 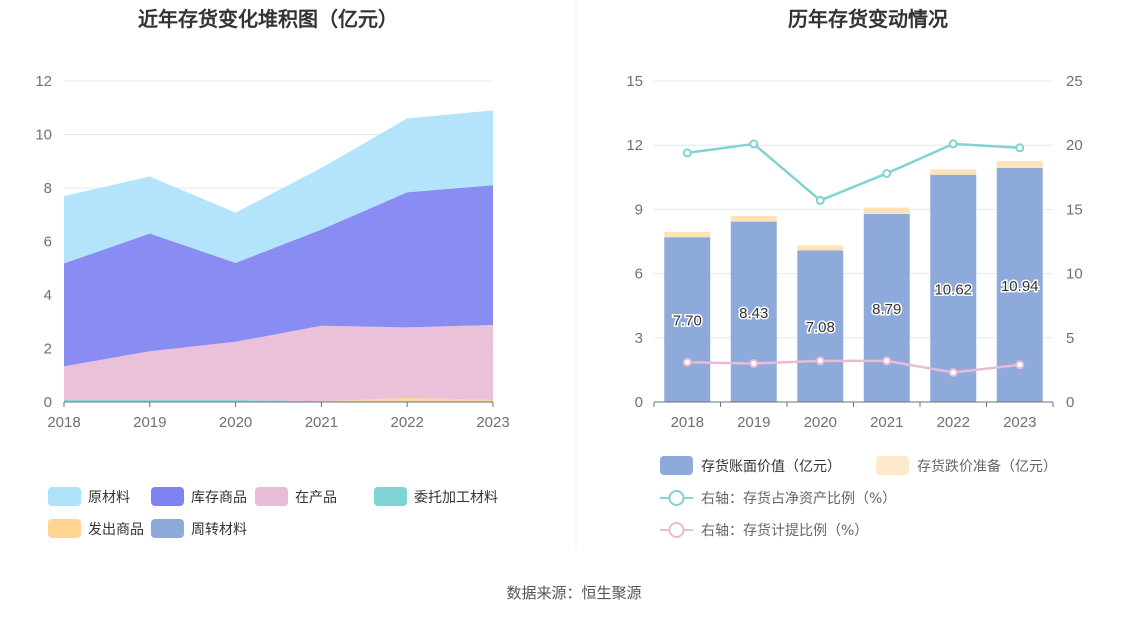 I want to click on bar-value-label: 7.08, so click(x=820, y=327).